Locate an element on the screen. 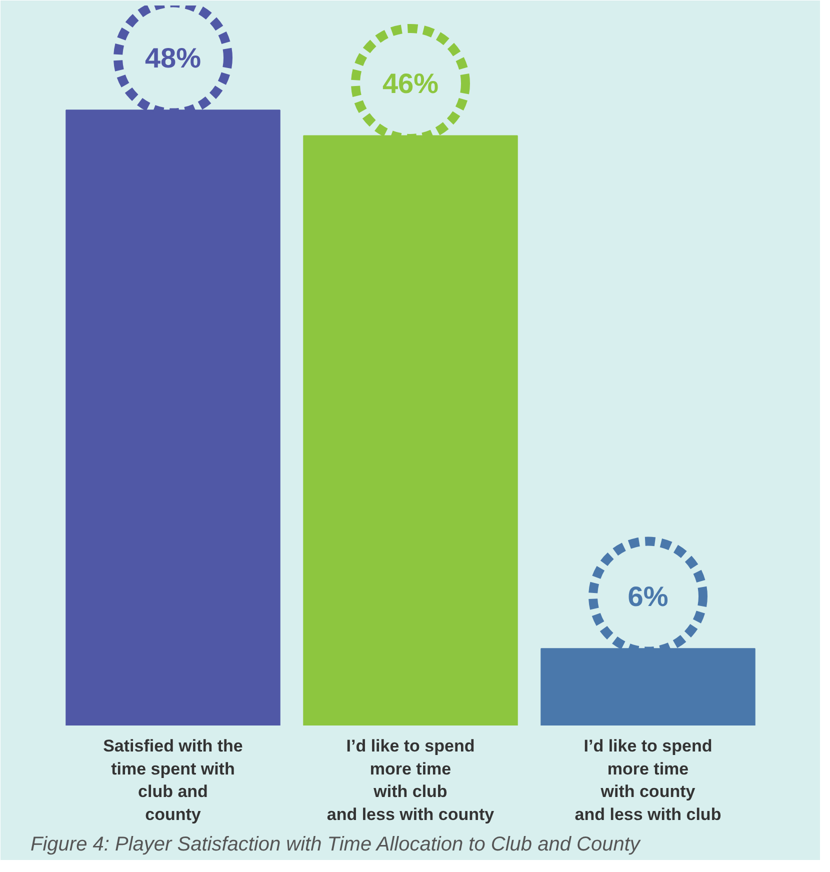 The width and height of the screenshot is (830, 872). x-tick-label: I’d like to spend more time with club and less with county is located at coordinates (410, 780).